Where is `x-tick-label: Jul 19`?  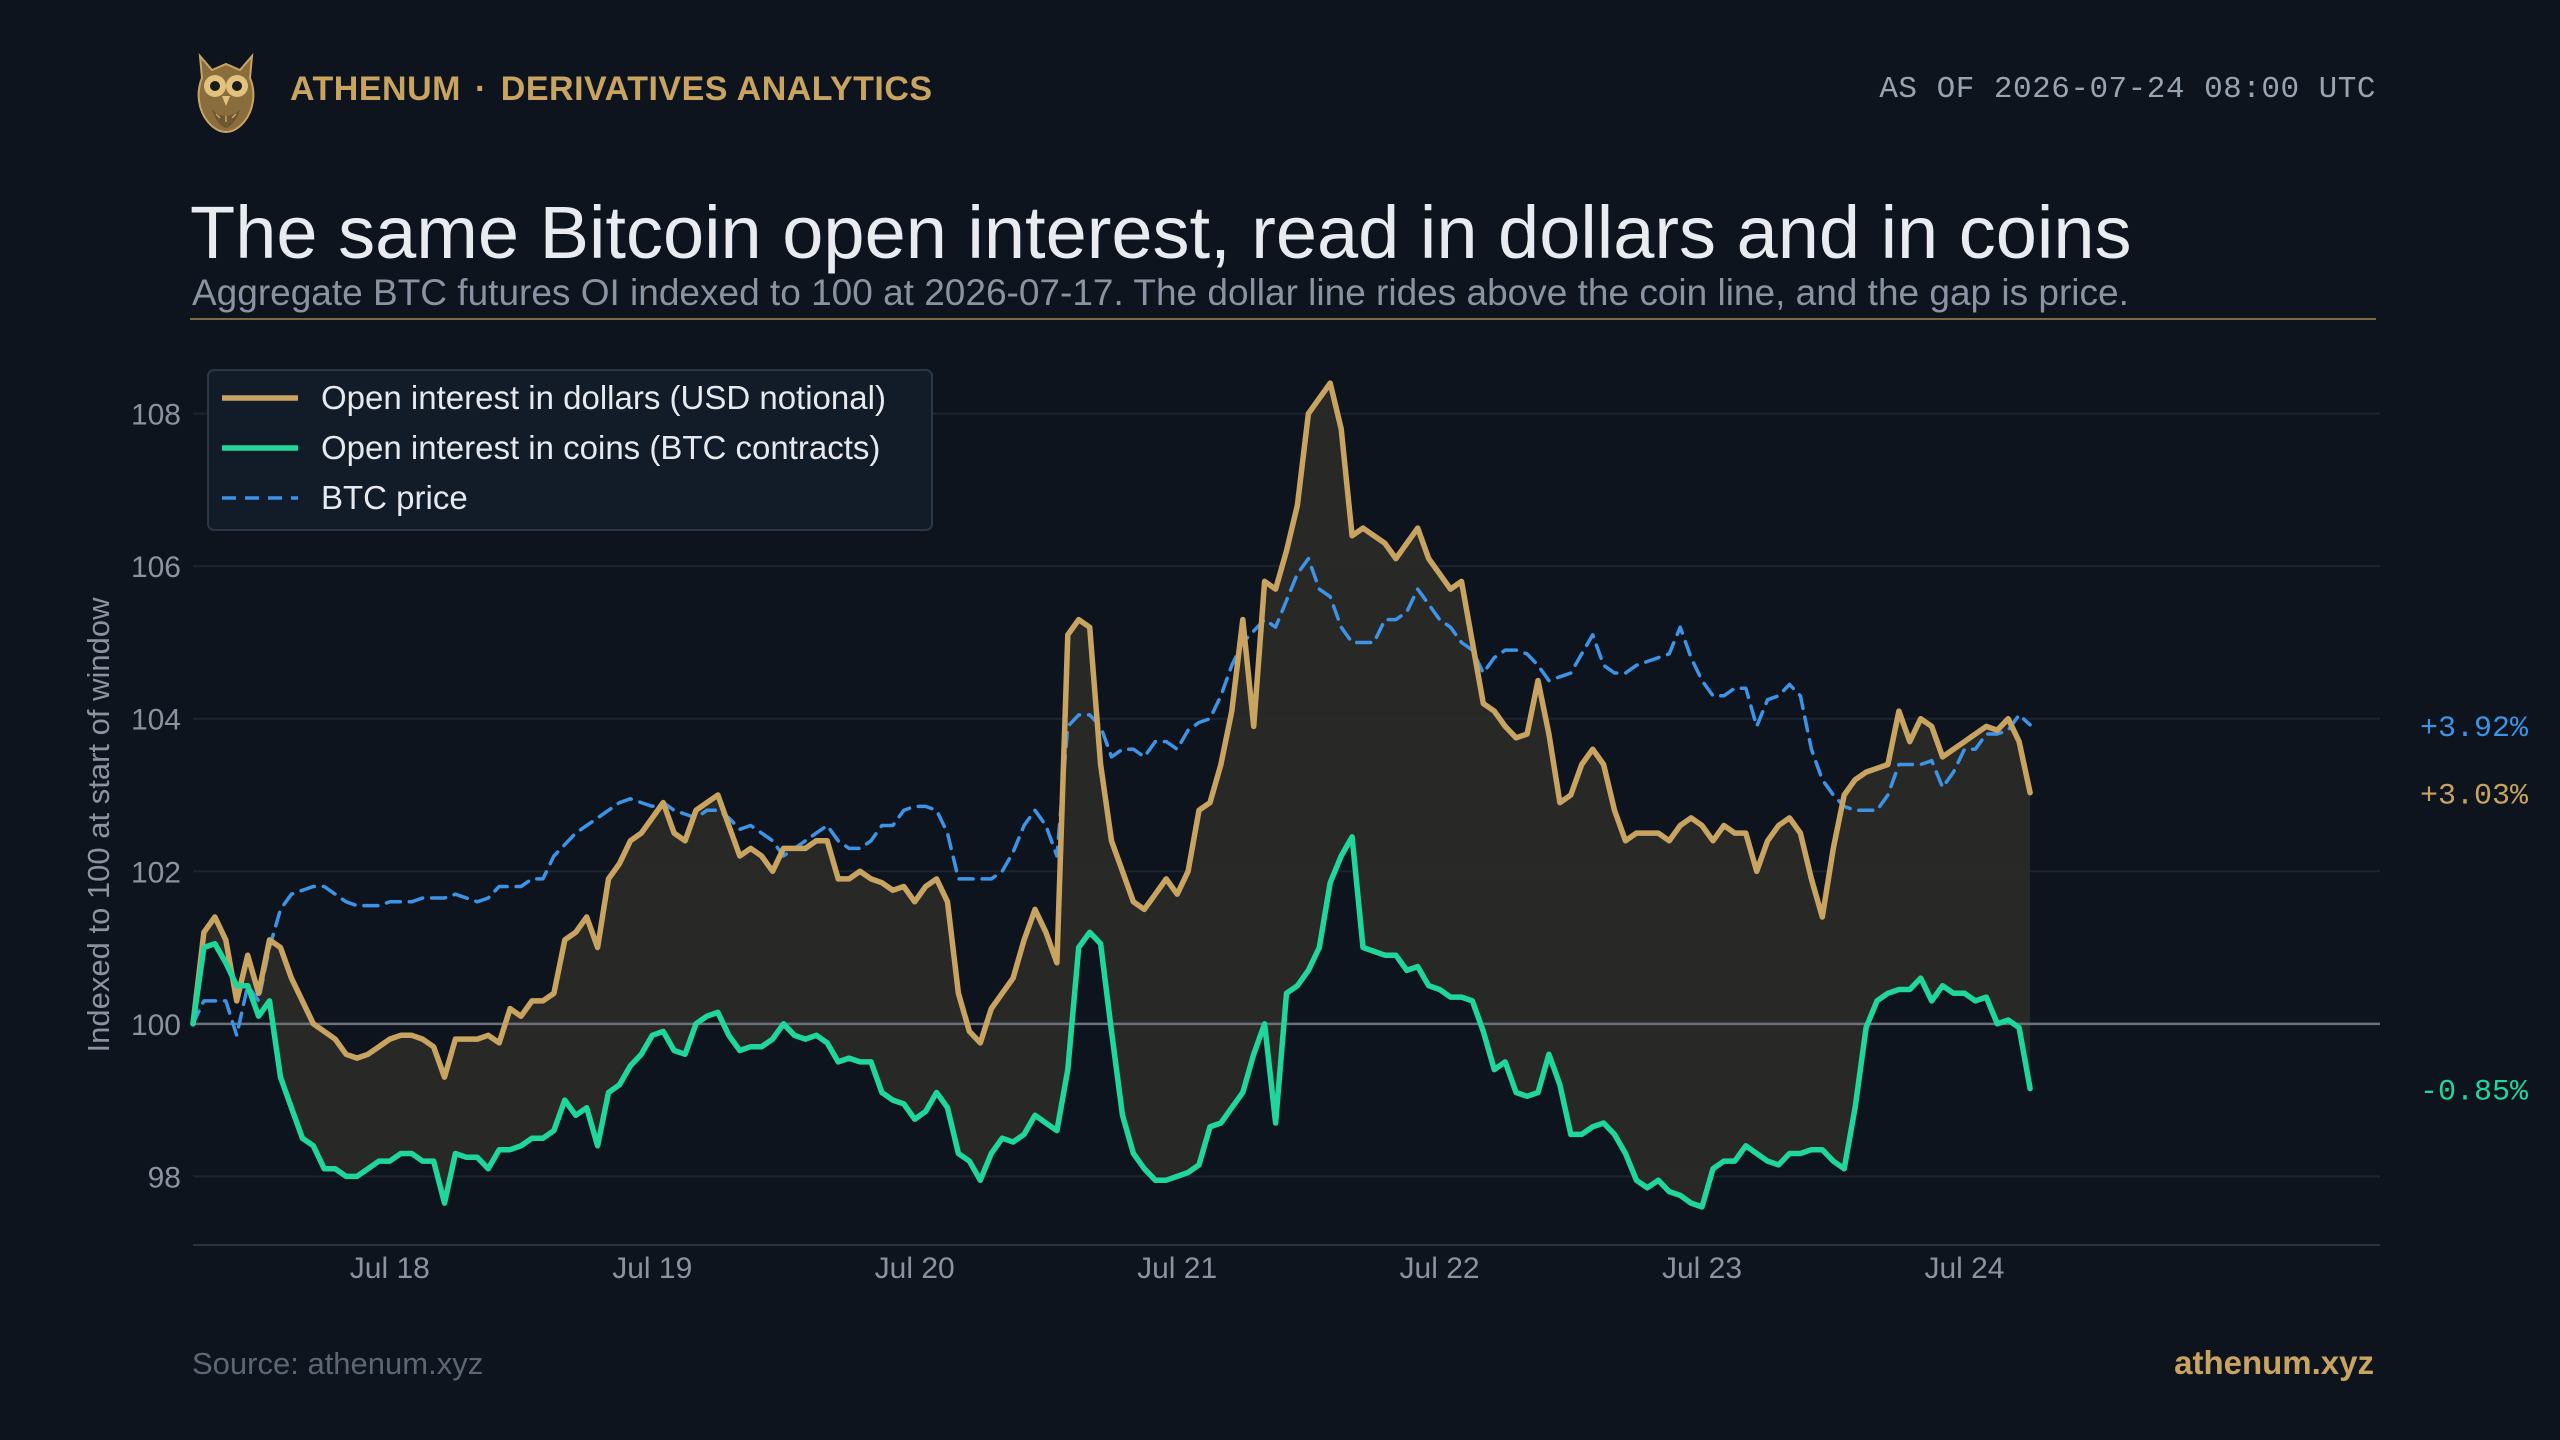 x-tick-label: Jul 19 is located at coordinates (652, 1268).